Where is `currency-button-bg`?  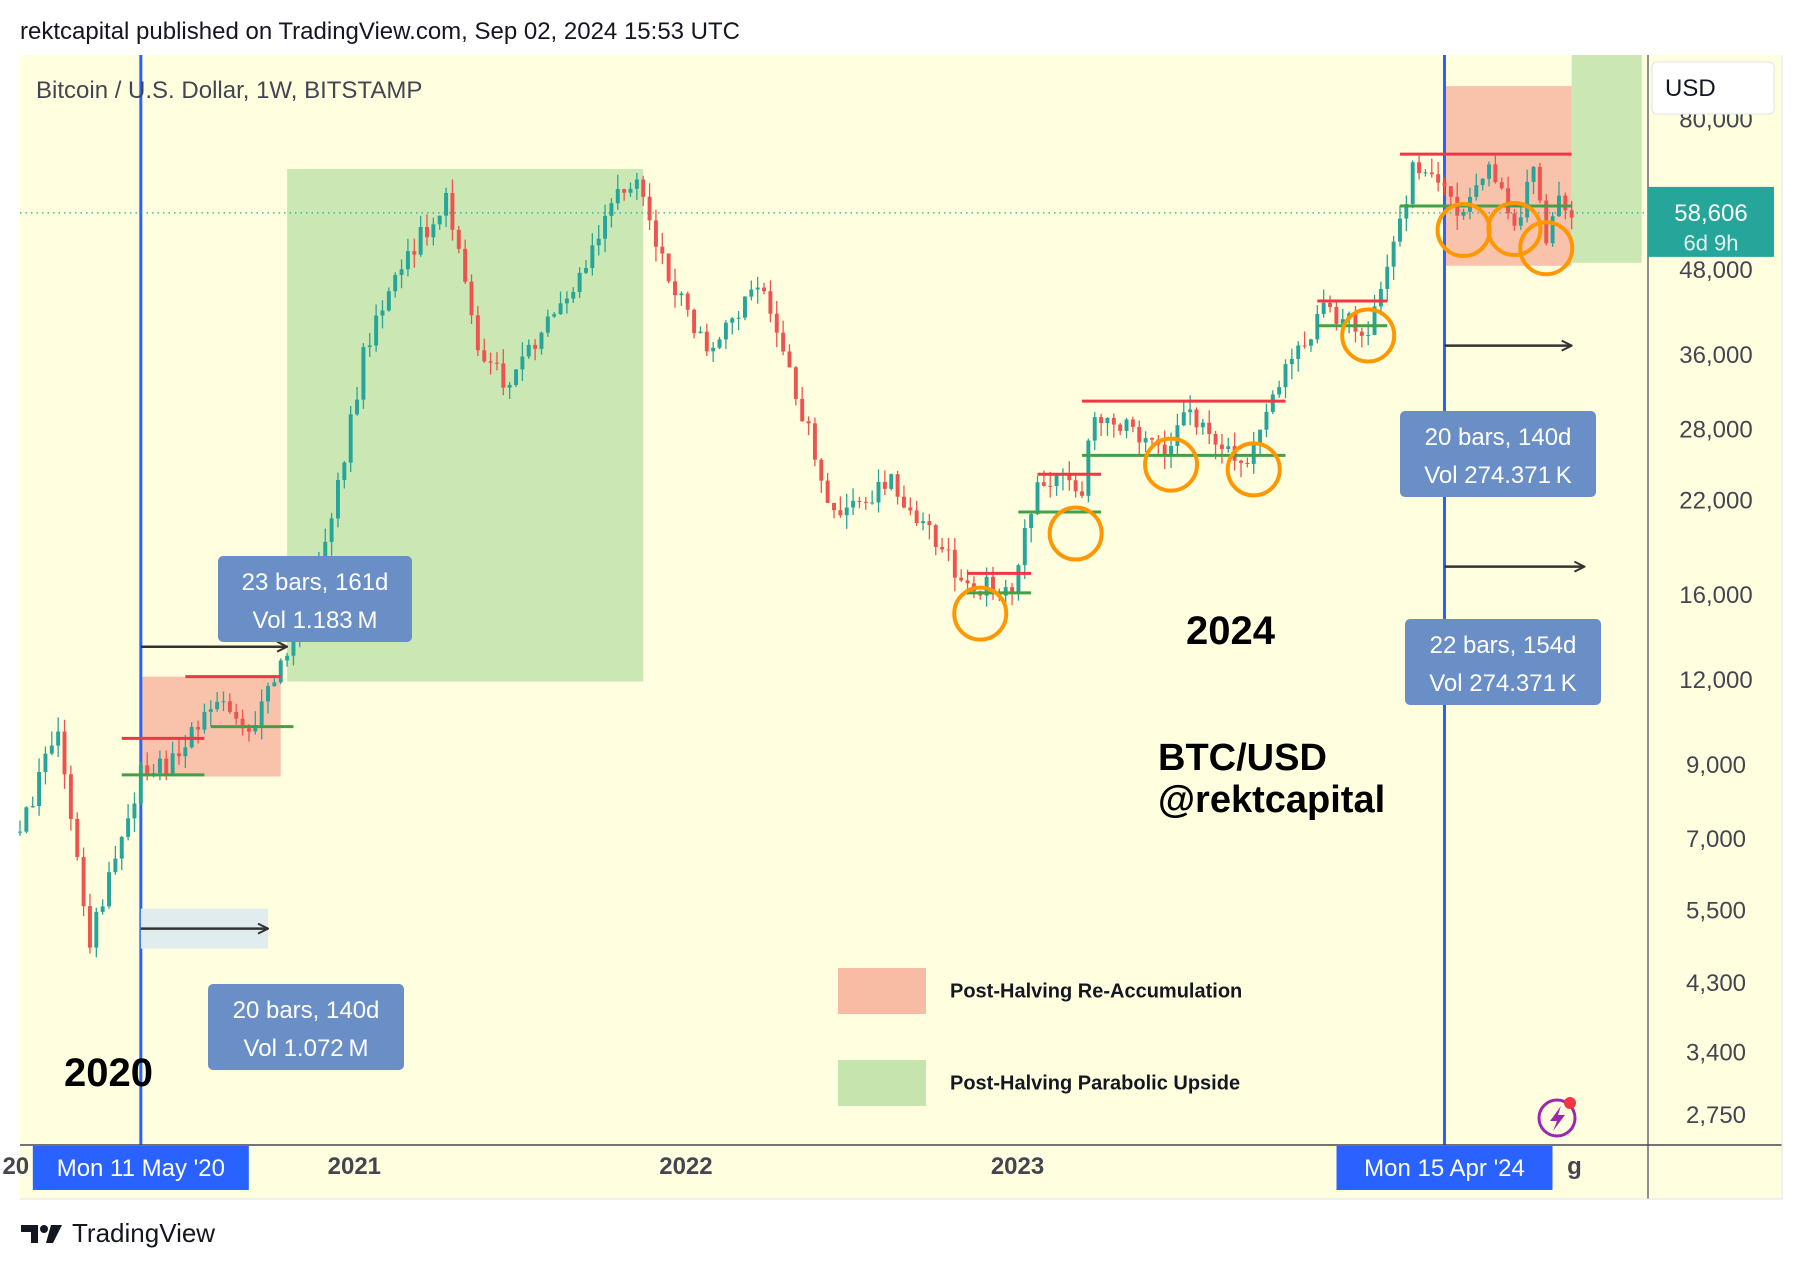 currency-button-bg is located at coordinates (1713, 88).